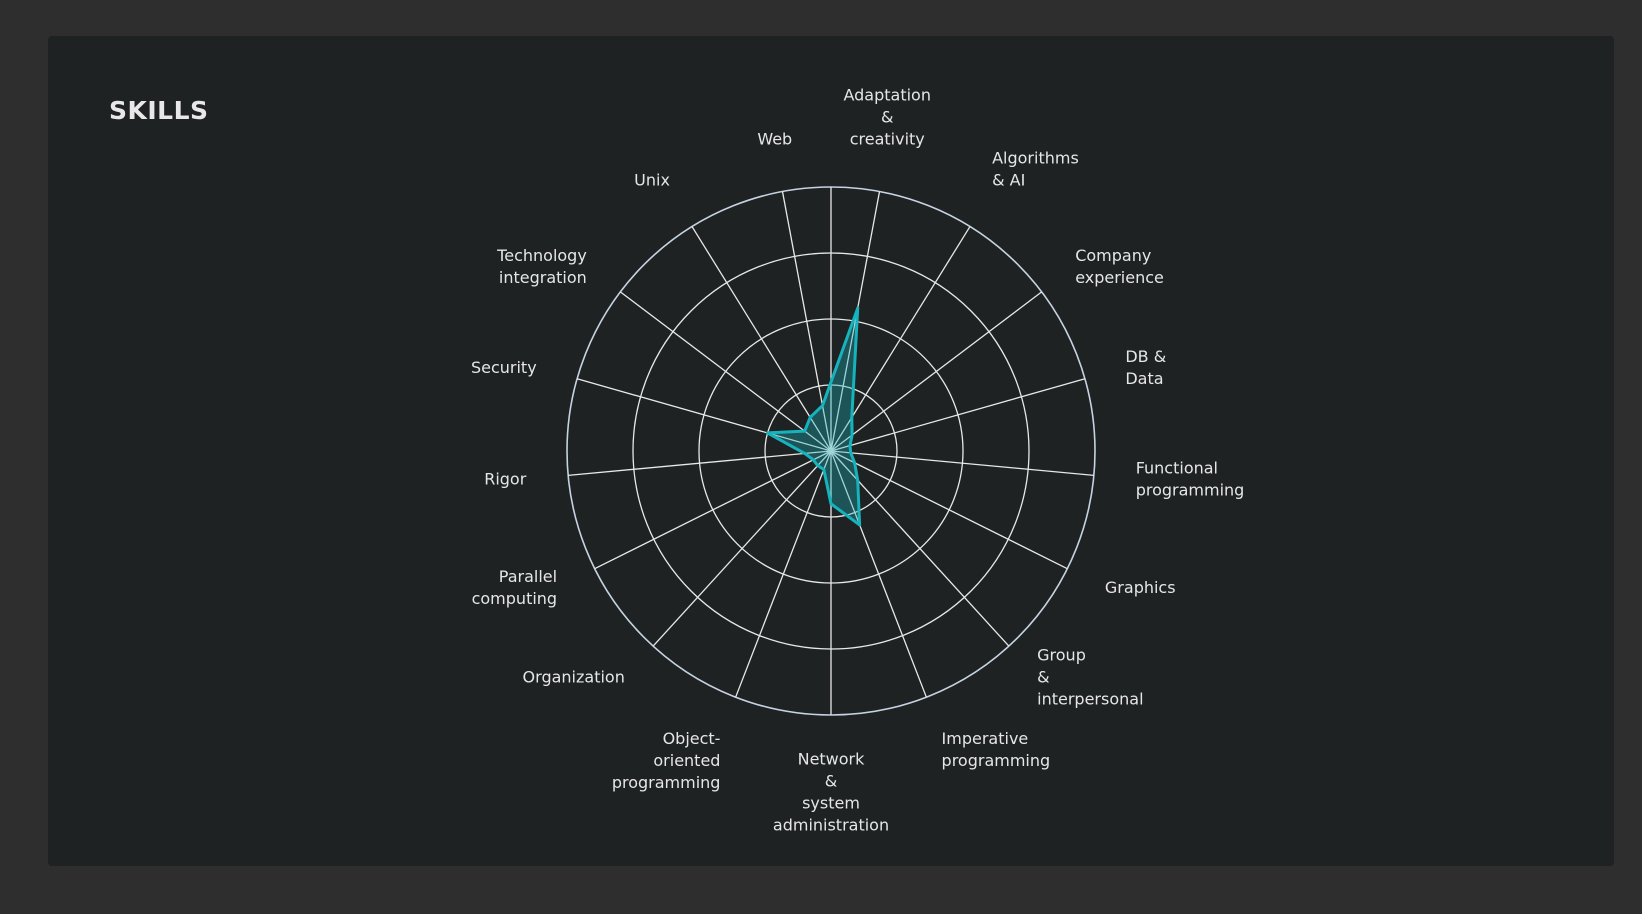 This screenshot has width=1642, height=914. What do you see at coordinates (159, 110) in the screenshot?
I see `chart-title: SKILLS` at bounding box center [159, 110].